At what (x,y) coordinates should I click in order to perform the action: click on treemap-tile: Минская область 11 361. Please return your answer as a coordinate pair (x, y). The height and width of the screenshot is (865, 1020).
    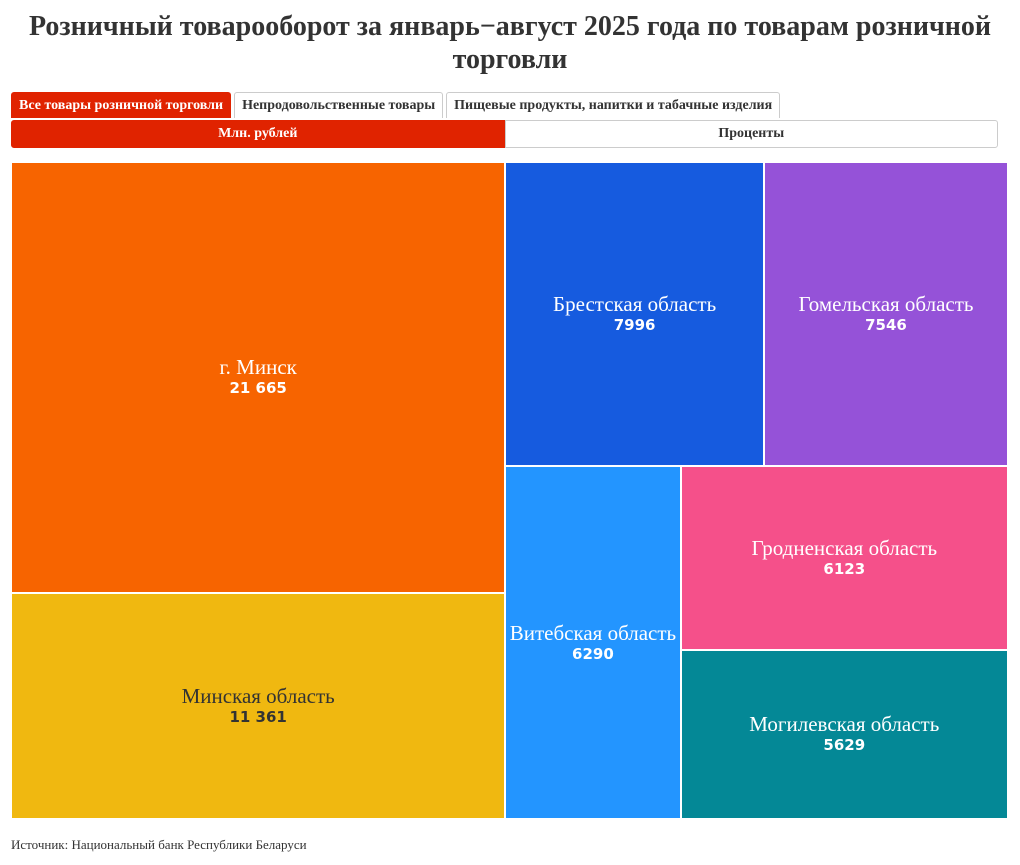
    Looking at the image, I should click on (258, 705).